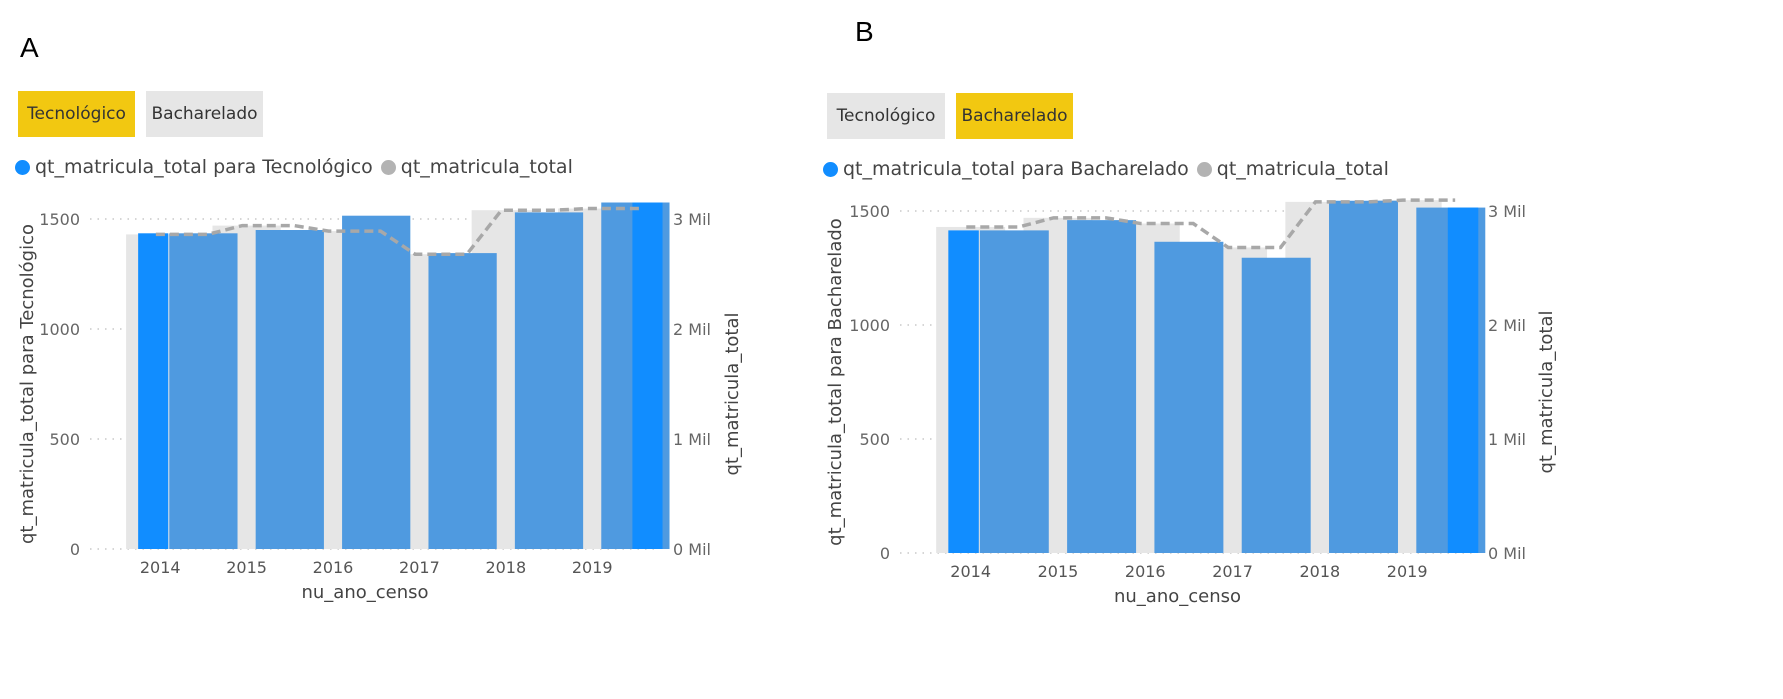 The image size is (1783, 699). I want to click on y-axis-title: qt_matricula_total para Tecnológico, so click(27, 384).